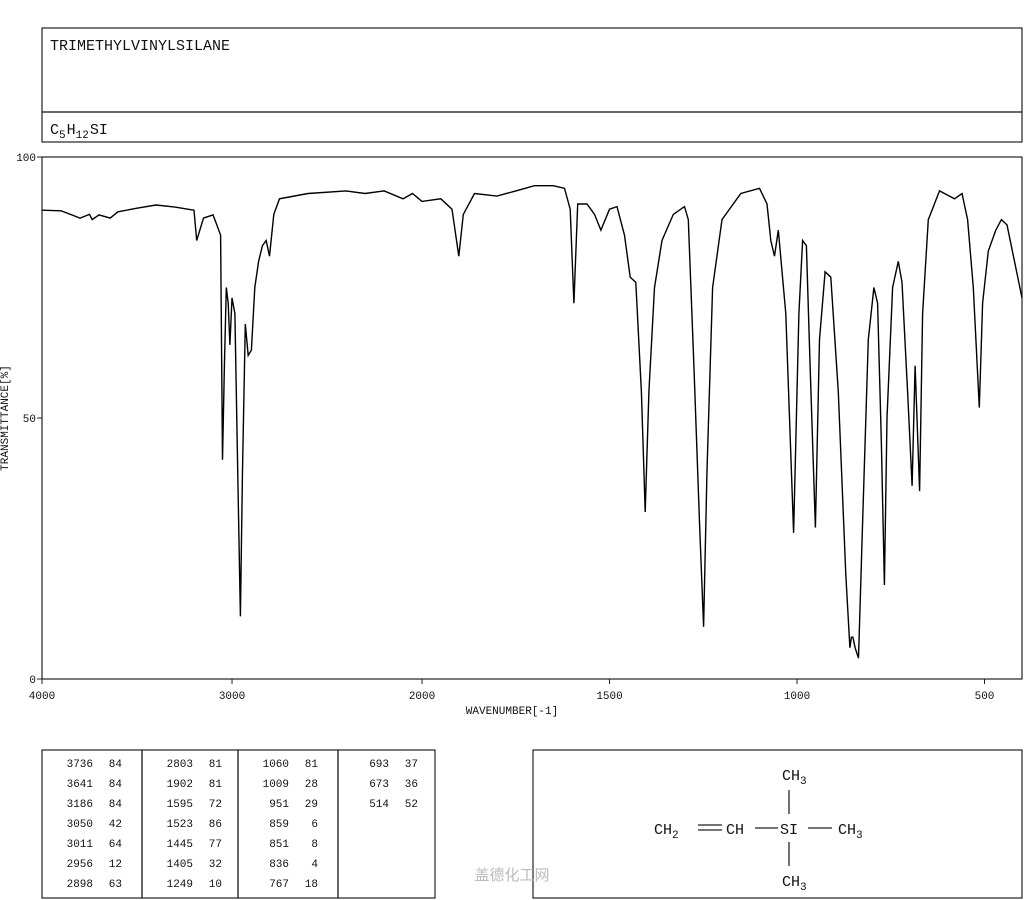 The height and width of the screenshot is (900, 1024). Describe the element at coordinates (215, 845) in the screenshot. I see `peak-transmittance: 77` at that location.